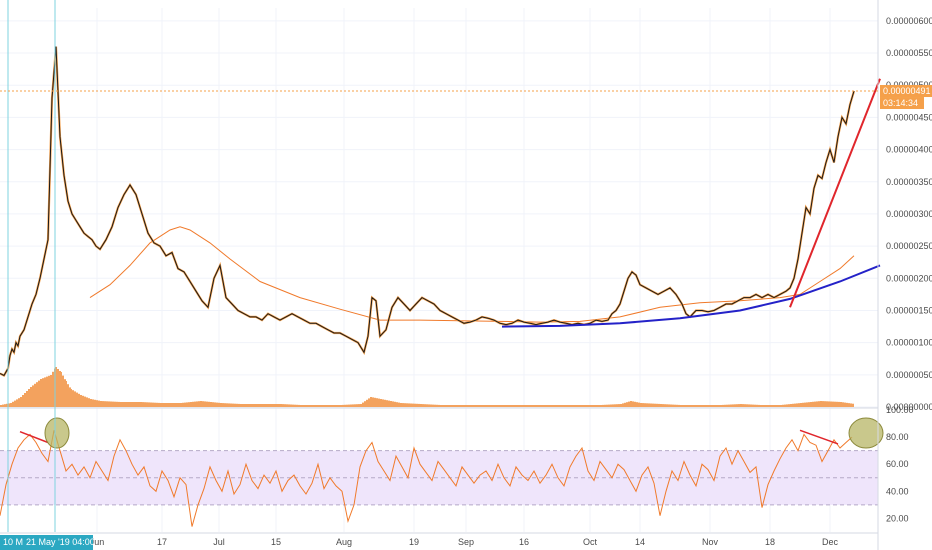 Image resolution: width=932 pixels, height=550 pixels. I want to click on date-tick-label: 18, so click(770, 542).